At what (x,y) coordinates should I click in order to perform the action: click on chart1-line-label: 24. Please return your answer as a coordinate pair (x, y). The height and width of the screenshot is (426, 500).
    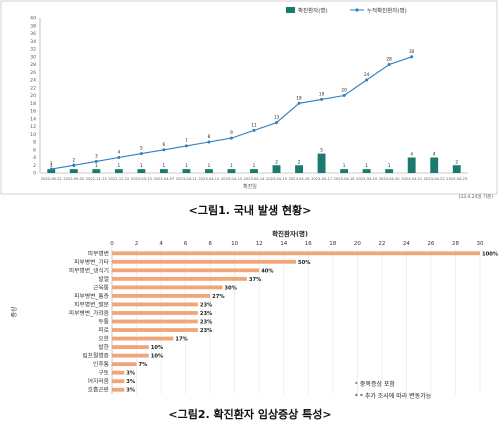
    Looking at the image, I should click on (367, 74).